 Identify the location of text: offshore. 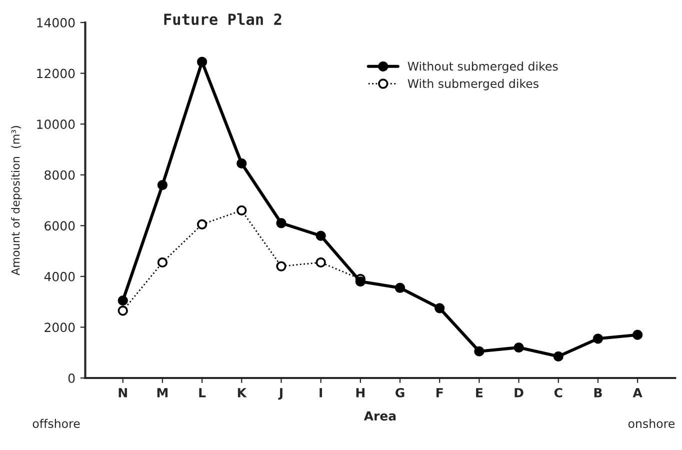
(56, 423).